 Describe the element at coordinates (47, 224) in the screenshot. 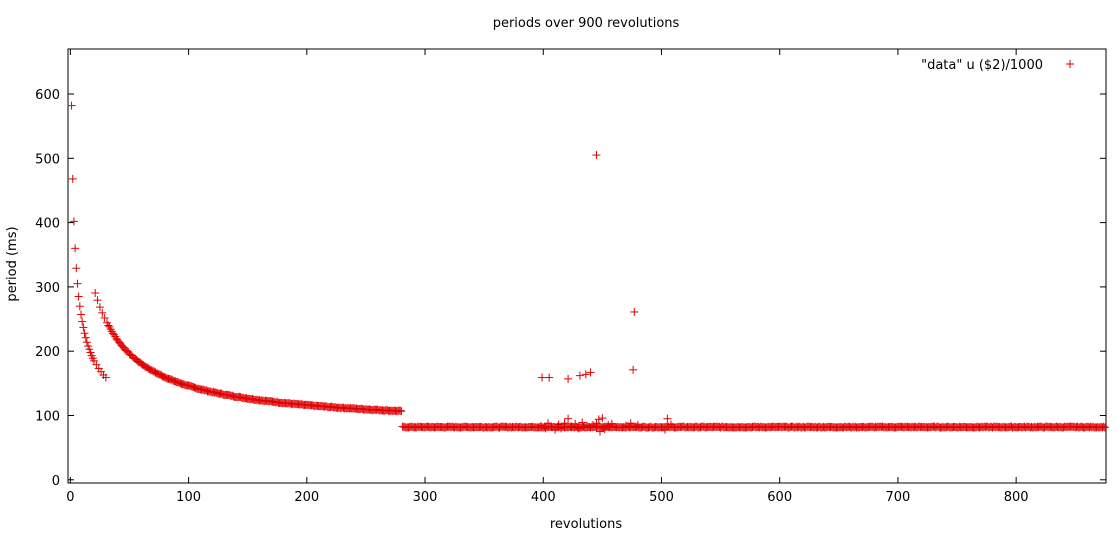

I see `y-tick-label: 400` at that location.